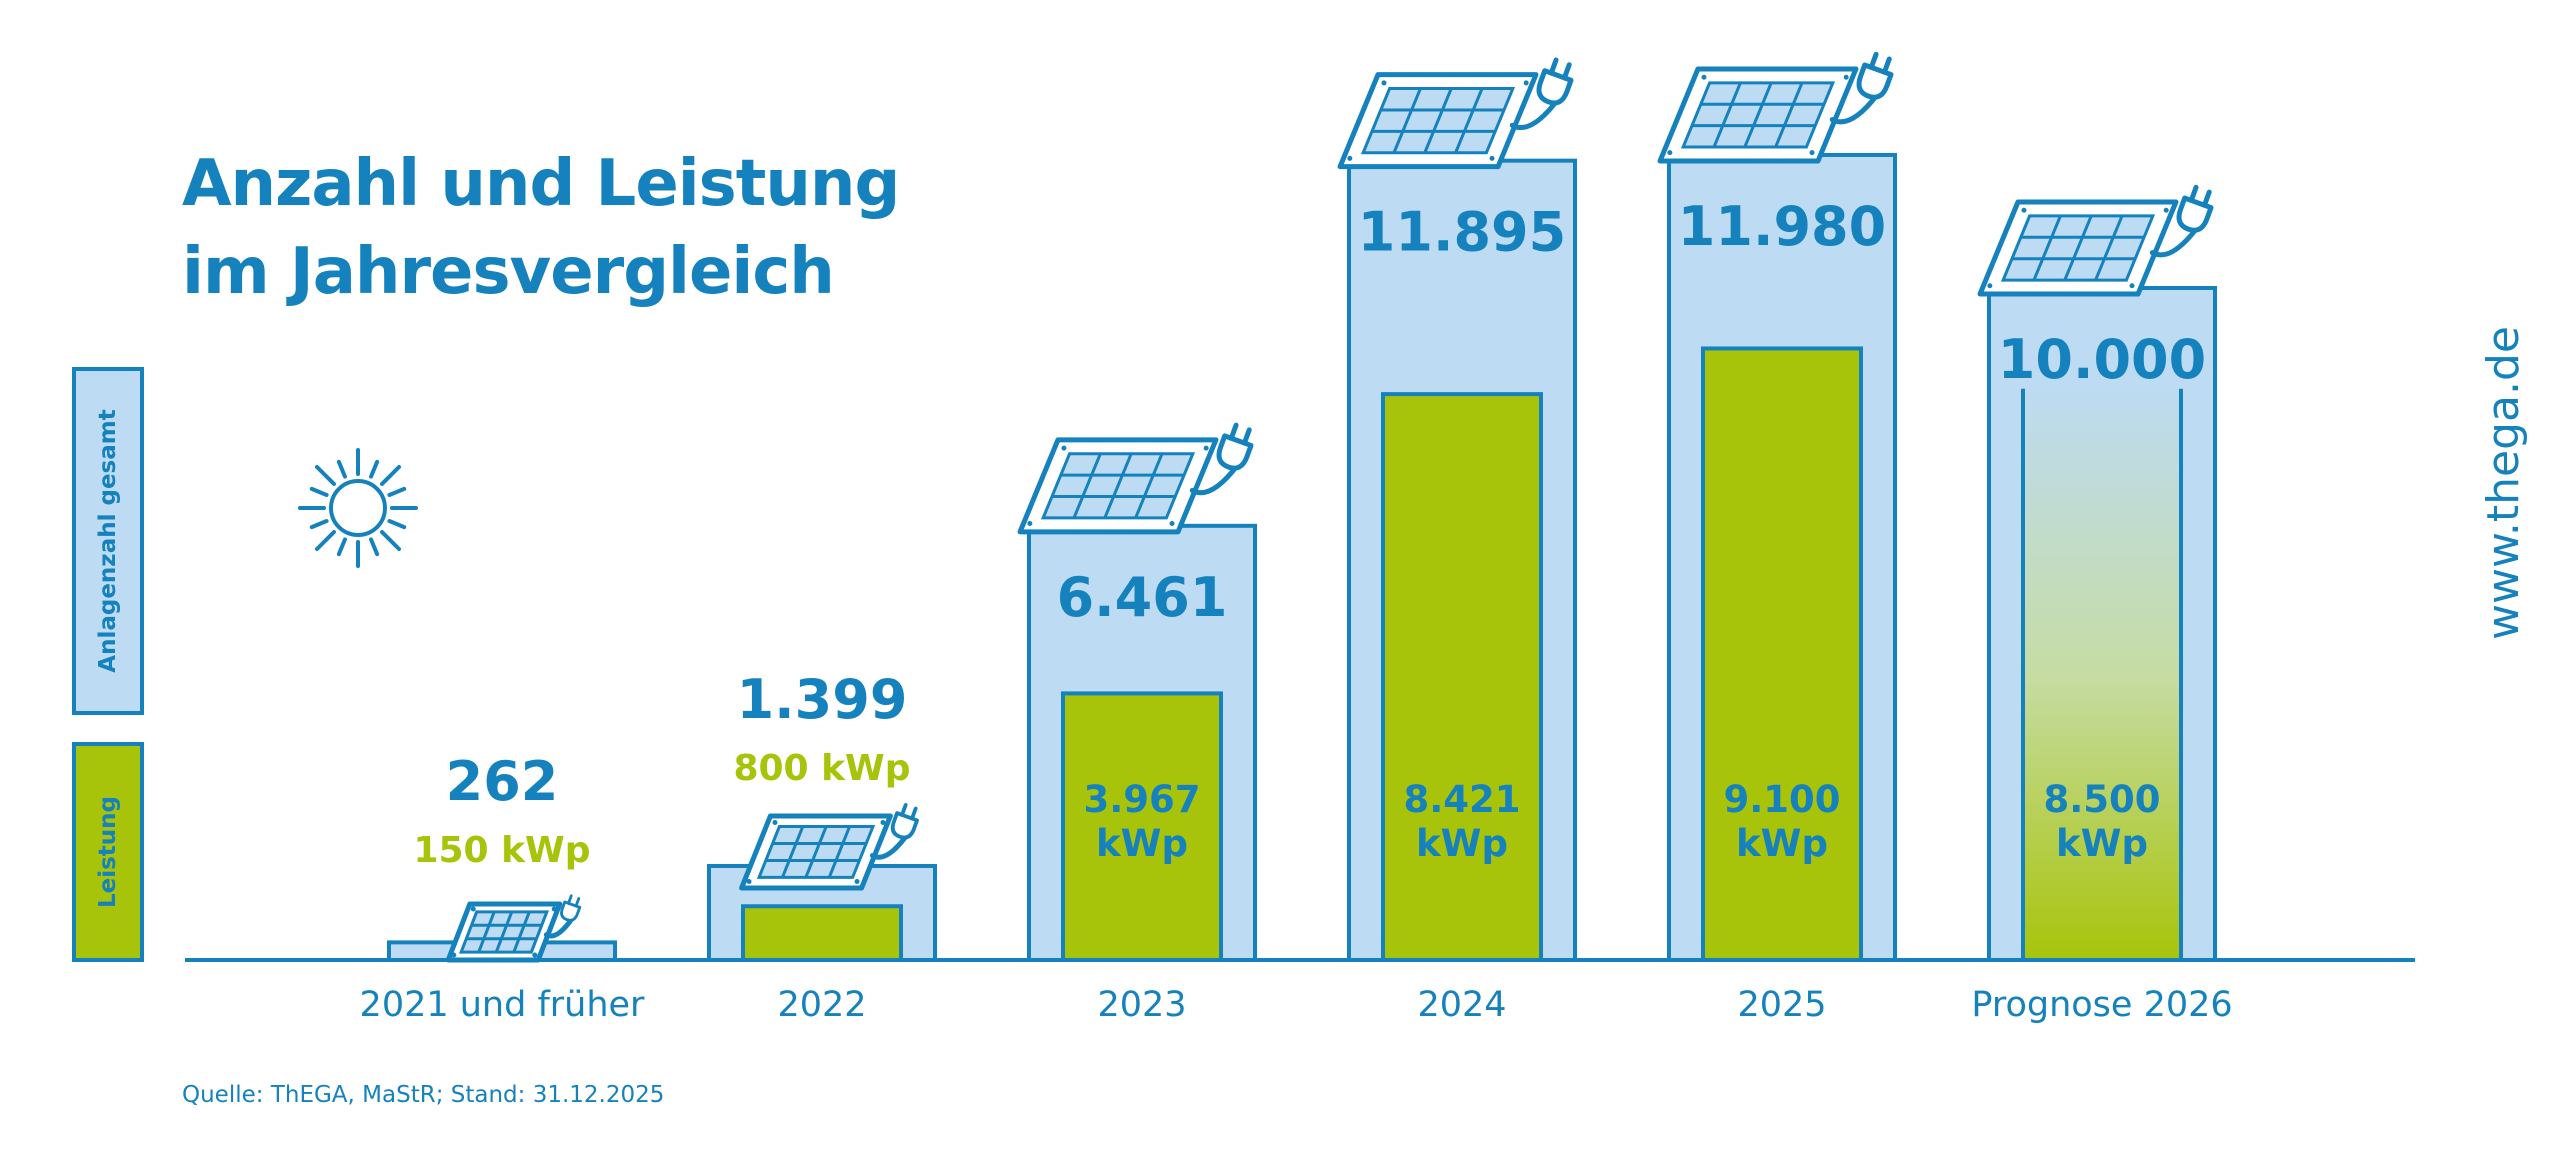 The width and height of the screenshot is (2560, 1173). What do you see at coordinates (358, 508) in the screenshot?
I see `sun-icon` at bounding box center [358, 508].